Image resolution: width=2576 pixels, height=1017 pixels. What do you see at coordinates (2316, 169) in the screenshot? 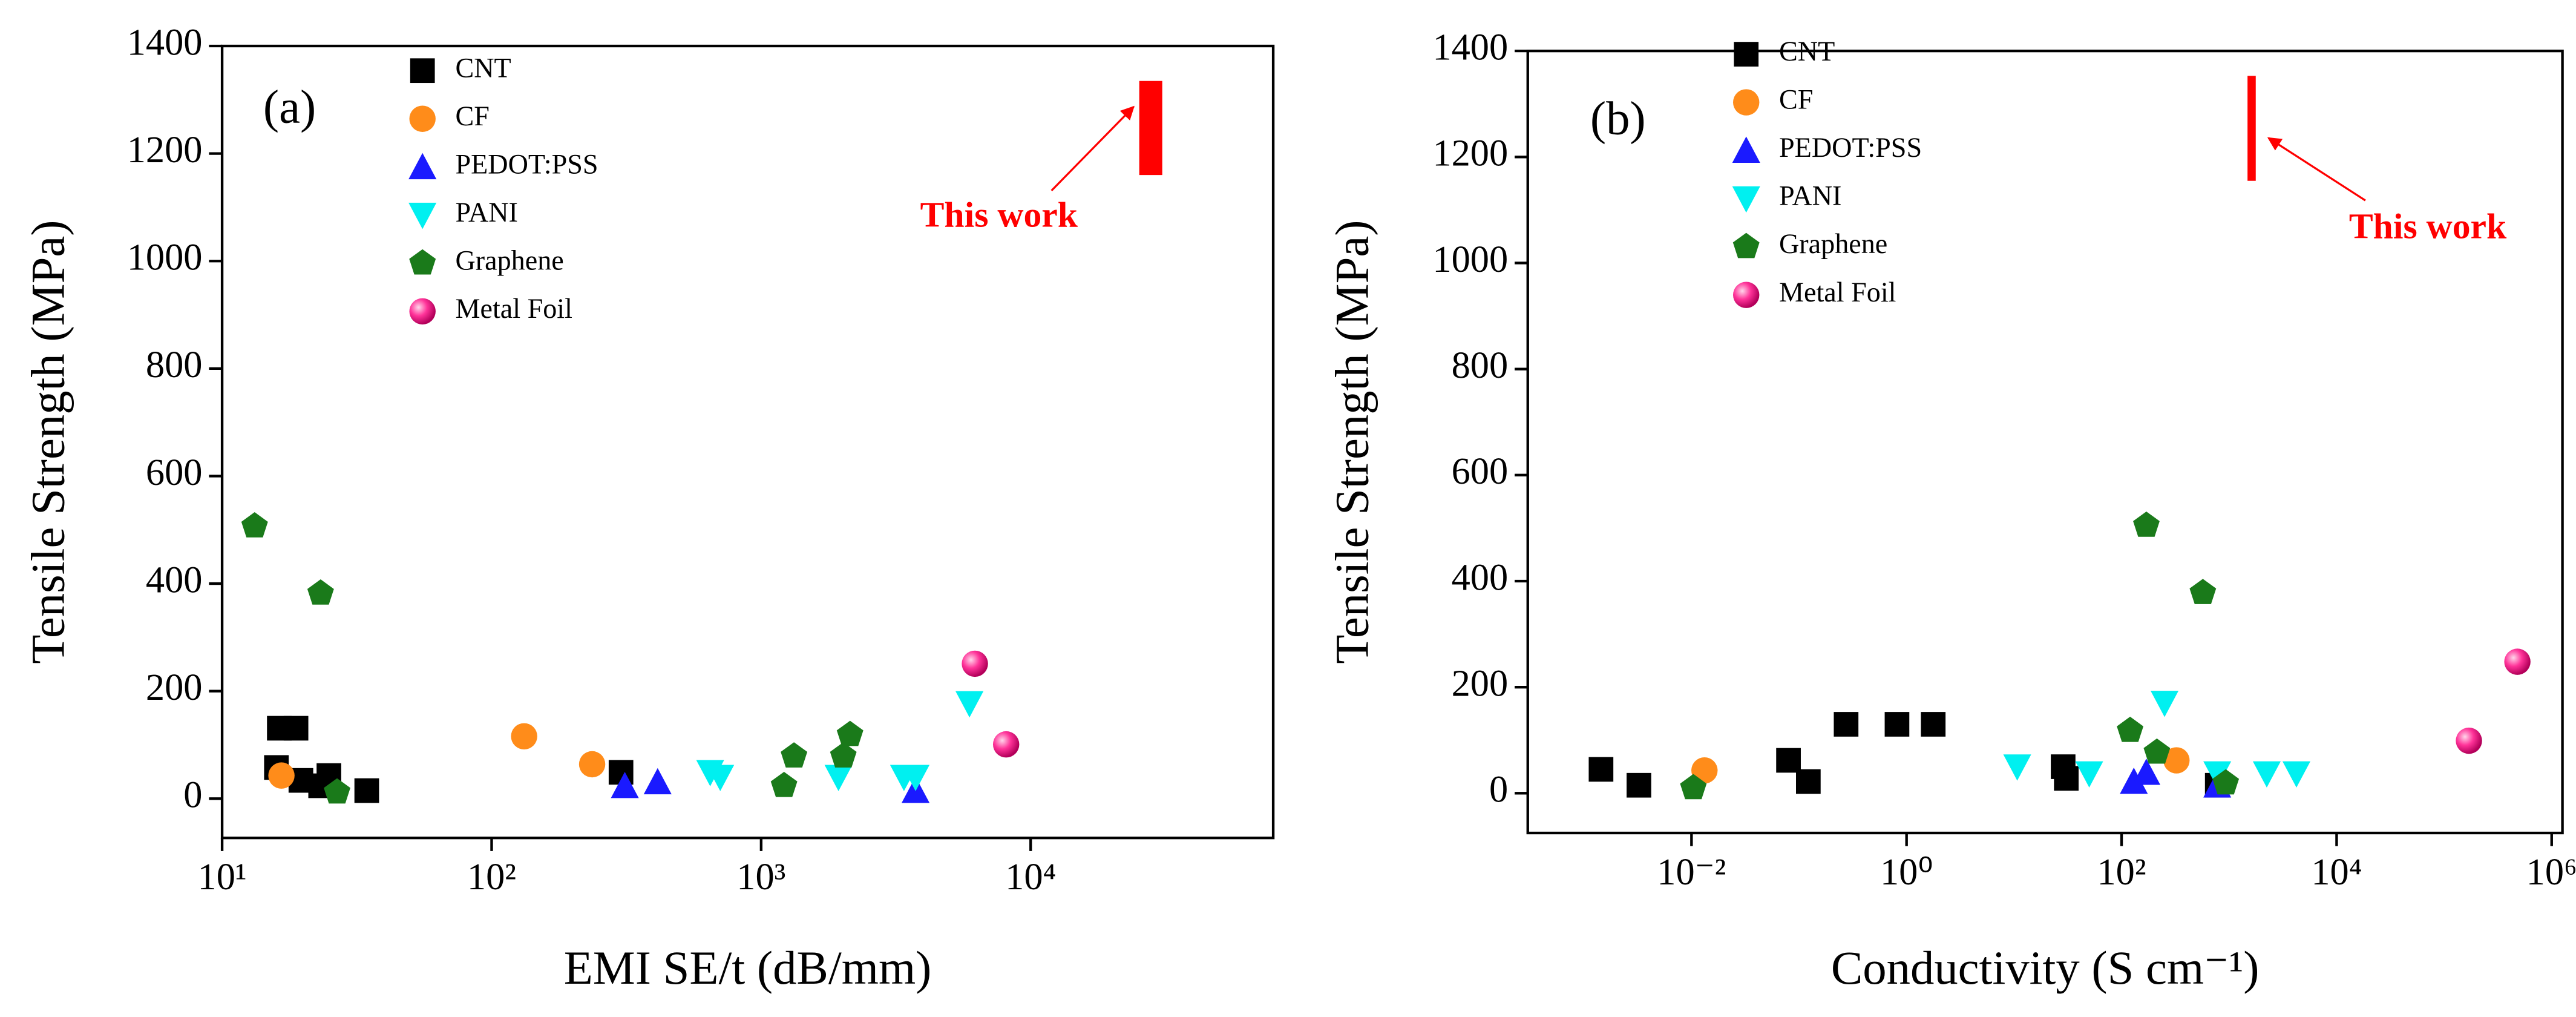
I see `annotation-arrow` at bounding box center [2316, 169].